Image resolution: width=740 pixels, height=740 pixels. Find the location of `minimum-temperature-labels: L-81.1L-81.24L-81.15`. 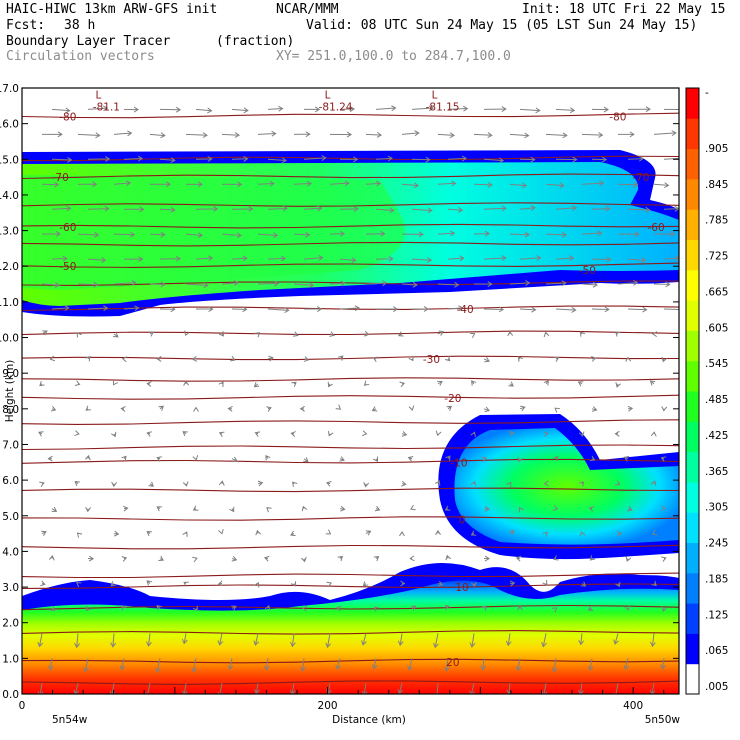

minimum-temperature-labels: L-81.1L-81.24L-81.15 is located at coordinates (276, 101).